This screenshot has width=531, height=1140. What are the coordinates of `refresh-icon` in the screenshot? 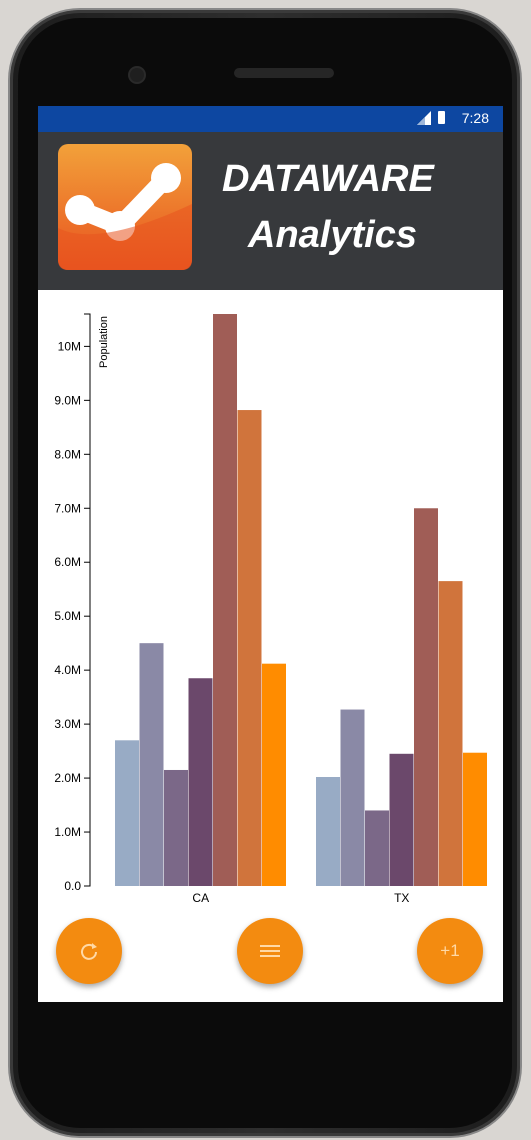 It's located at (89, 951).